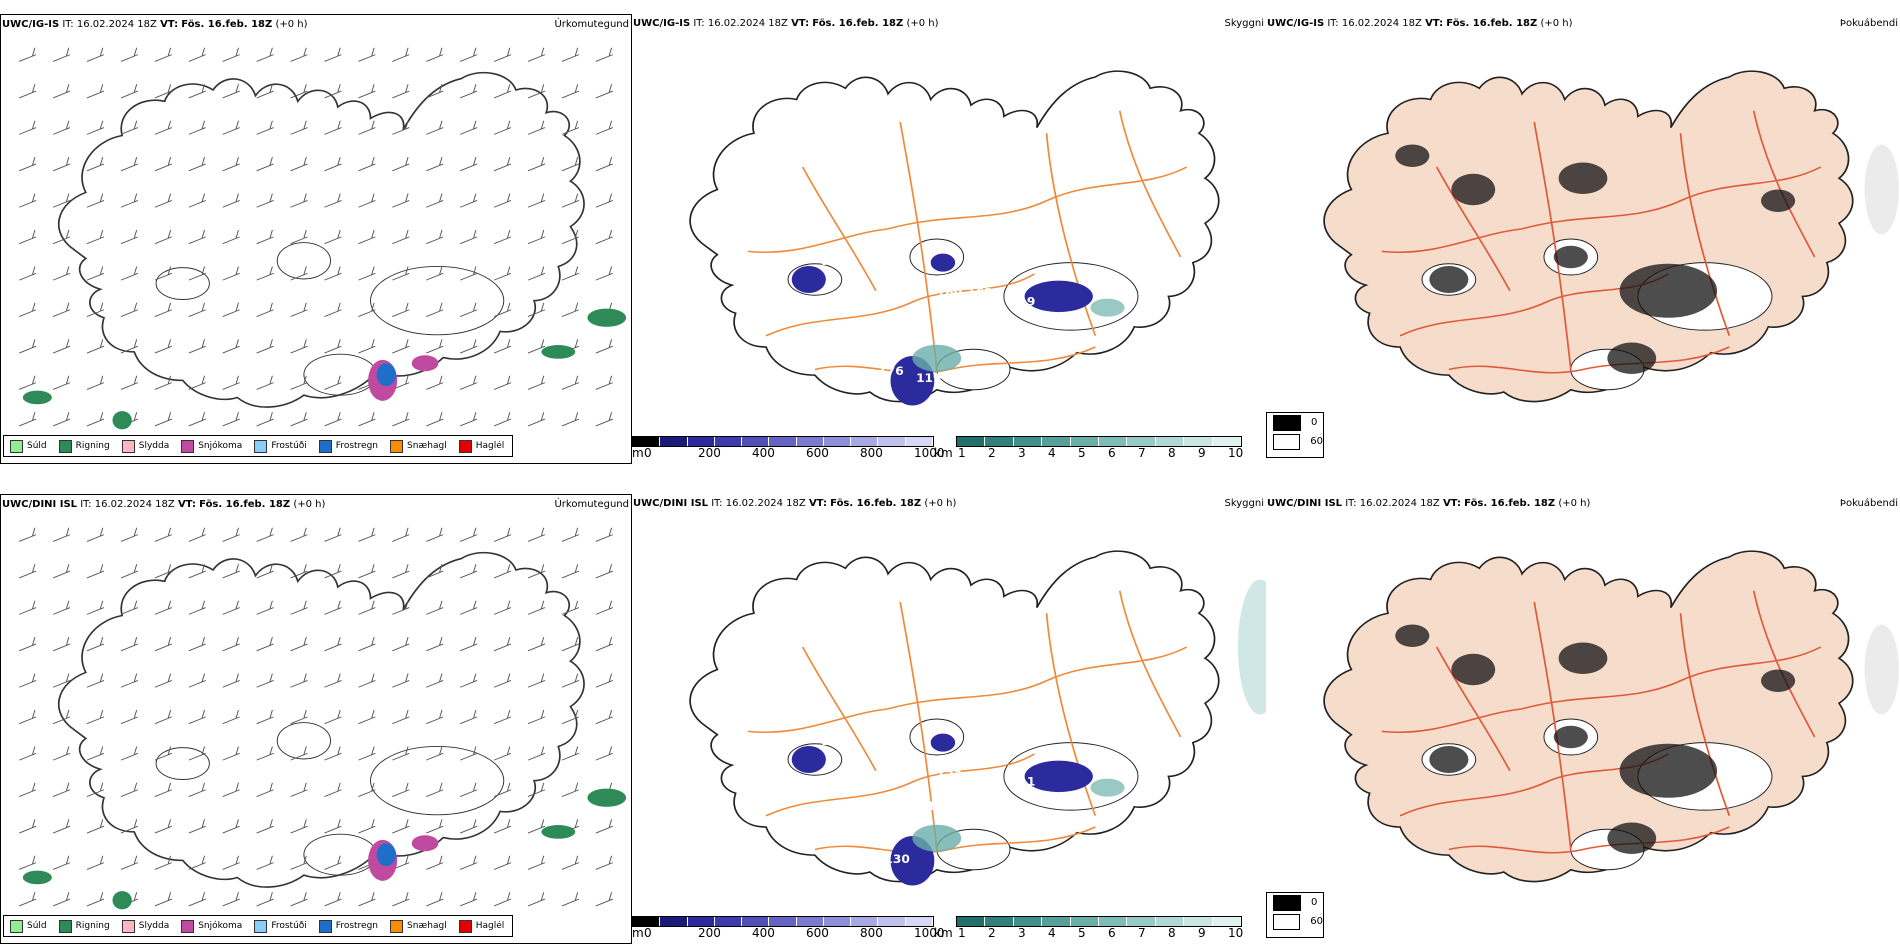  Describe the element at coordinates (940, 503) in the screenshot. I see `lead-time: (+0 h)` at that location.